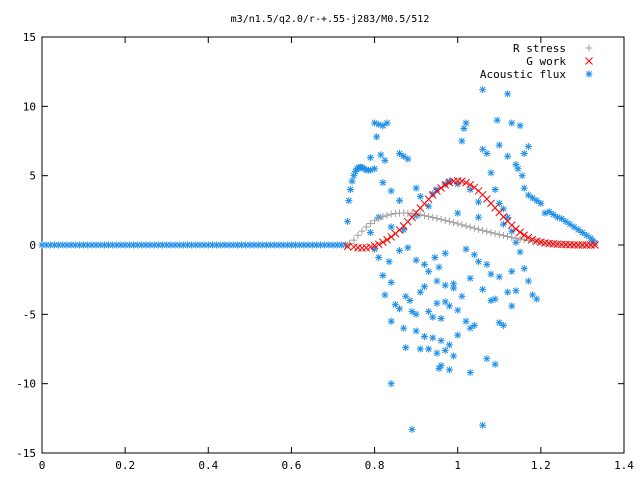  What do you see at coordinates (589, 74) in the screenshot?
I see `legend-marker-acoustic-flux` at bounding box center [589, 74].